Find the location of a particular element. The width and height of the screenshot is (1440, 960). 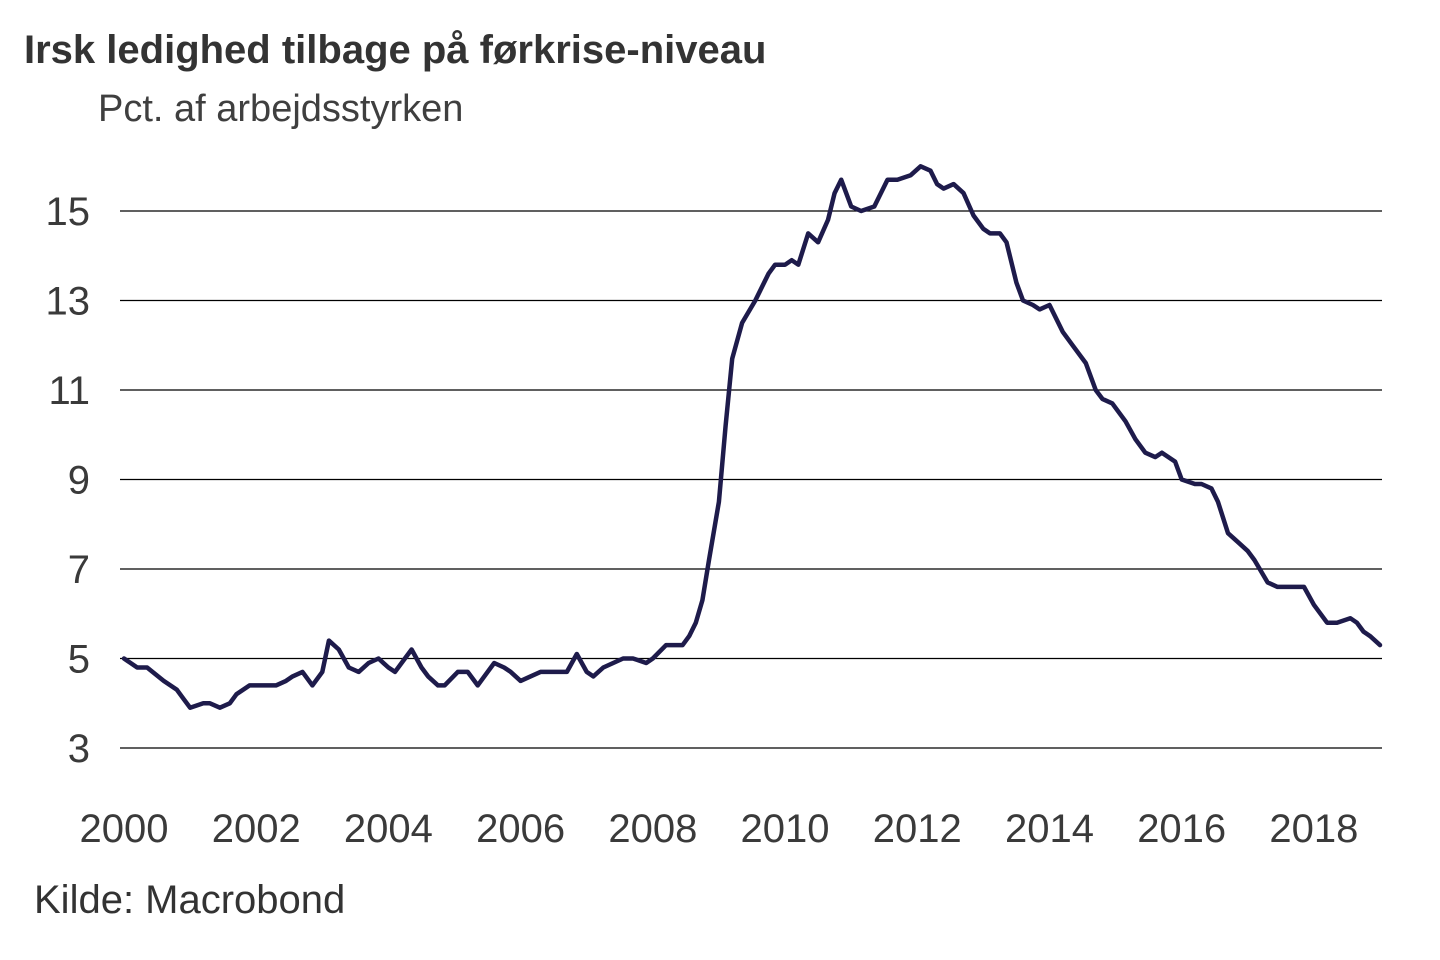

x-tick-label: 2018 is located at coordinates (1313, 829).